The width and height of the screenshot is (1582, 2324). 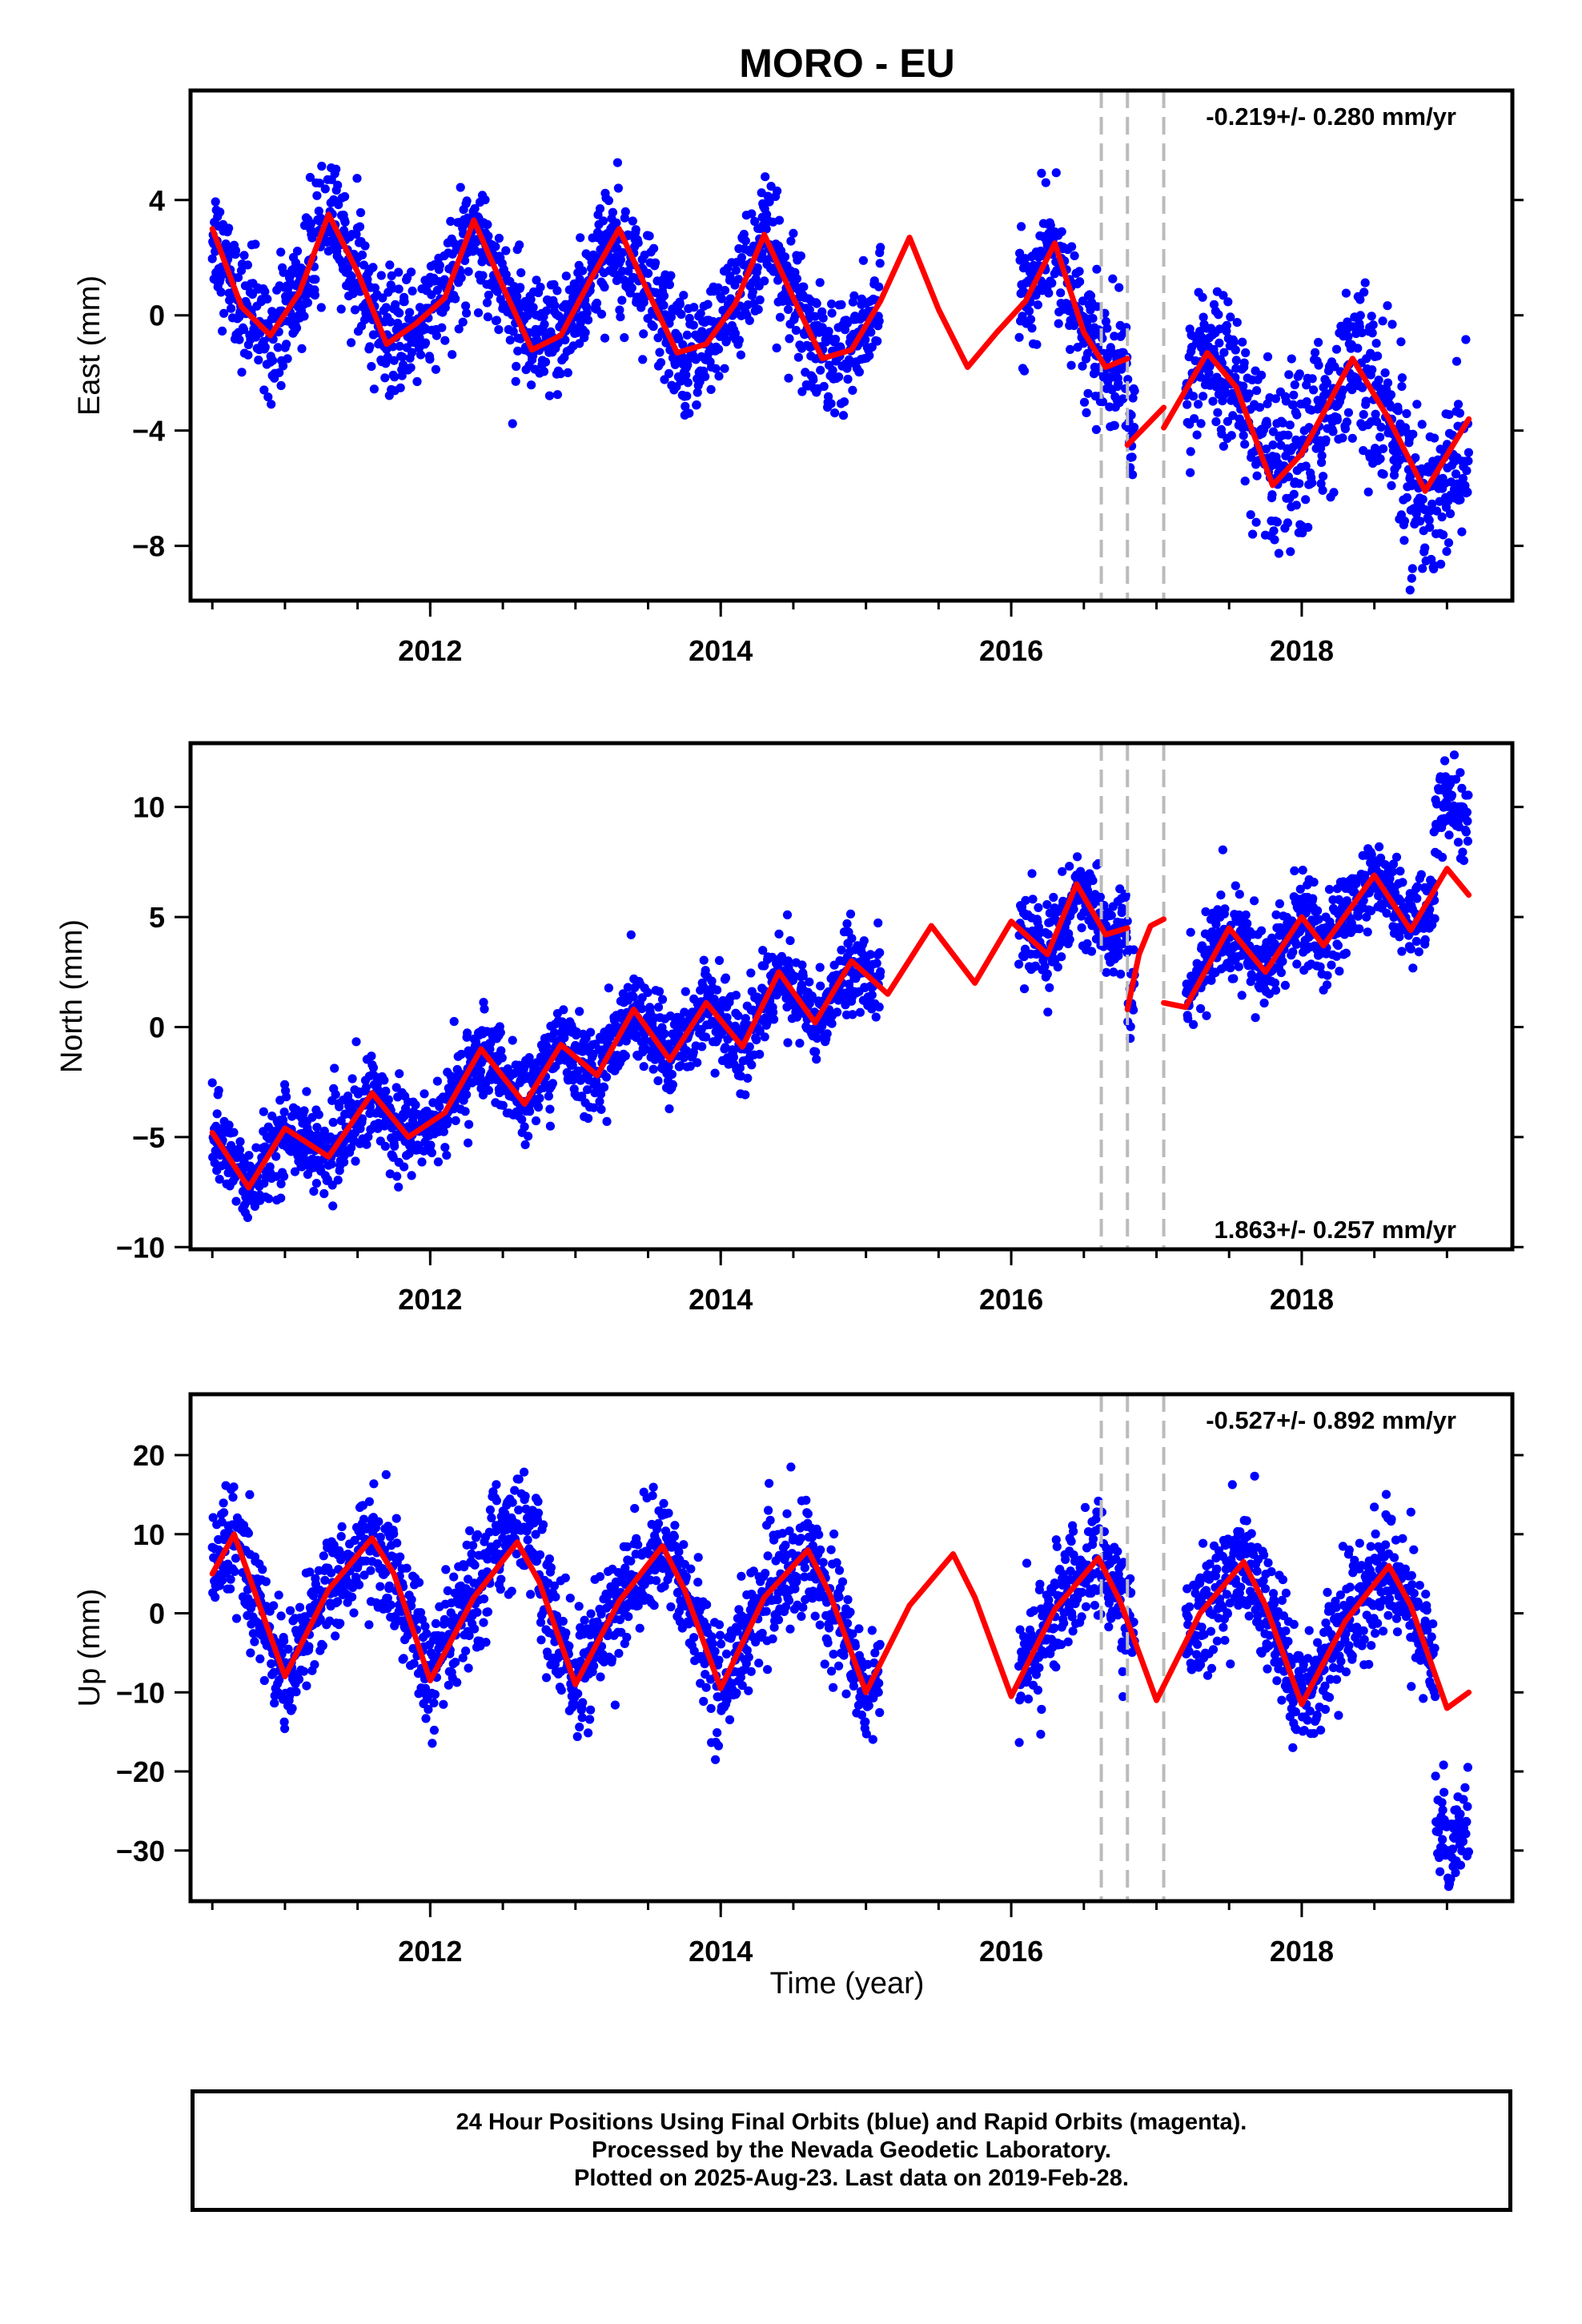 What do you see at coordinates (1011, 650) in the screenshot?
I see `x-tick-label: 2016` at bounding box center [1011, 650].